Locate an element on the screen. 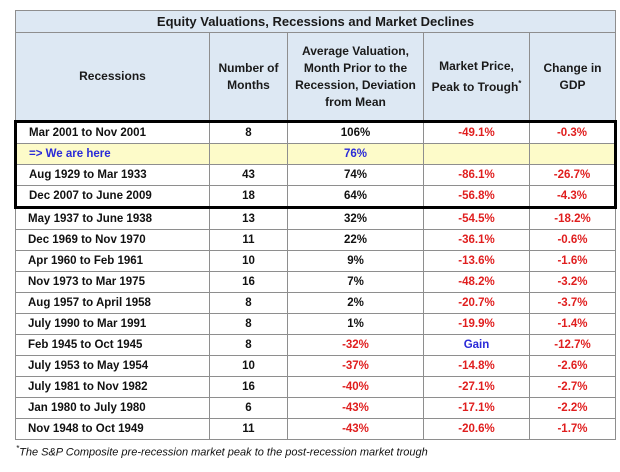  cell-recession-period: Nov 1973 to Mar 1975 is located at coordinates (112, 282).